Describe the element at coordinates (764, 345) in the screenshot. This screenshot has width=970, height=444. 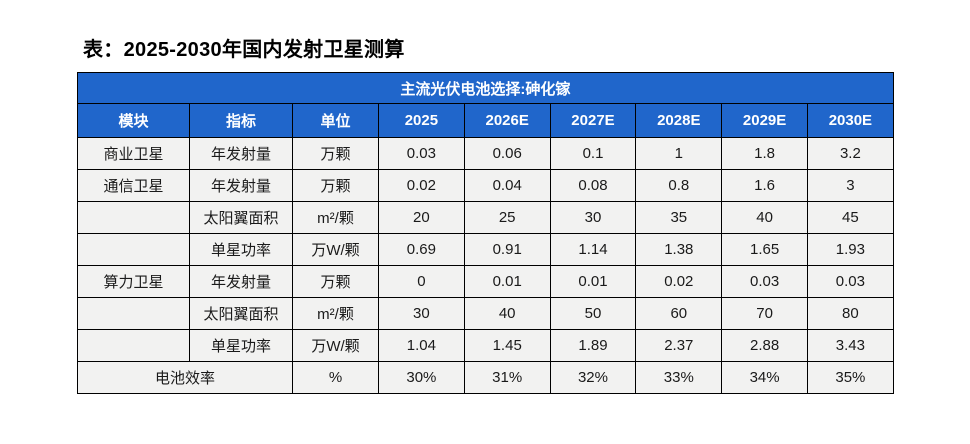
I see `cell-value: 2.88` at that location.